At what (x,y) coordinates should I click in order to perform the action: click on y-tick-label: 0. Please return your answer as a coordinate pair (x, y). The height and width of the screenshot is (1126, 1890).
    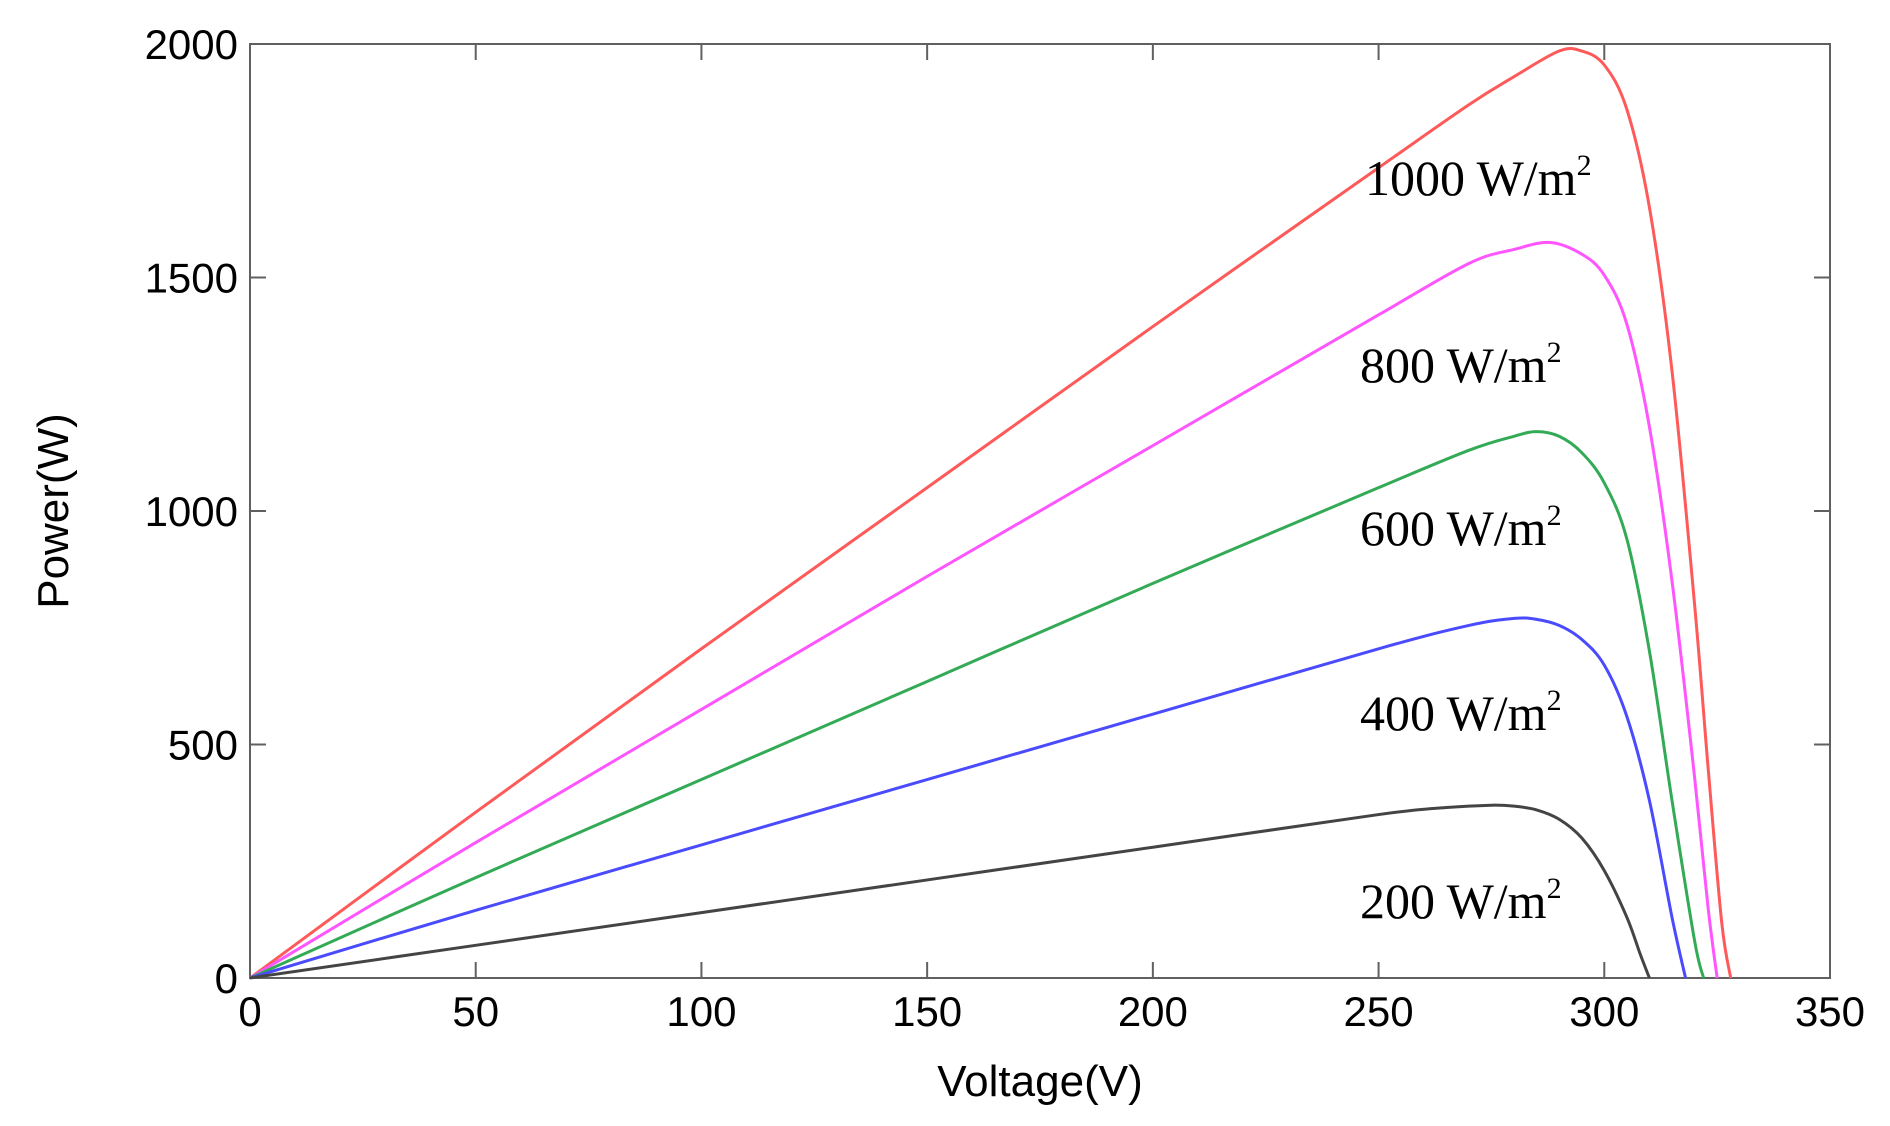
    Looking at the image, I should click on (226, 978).